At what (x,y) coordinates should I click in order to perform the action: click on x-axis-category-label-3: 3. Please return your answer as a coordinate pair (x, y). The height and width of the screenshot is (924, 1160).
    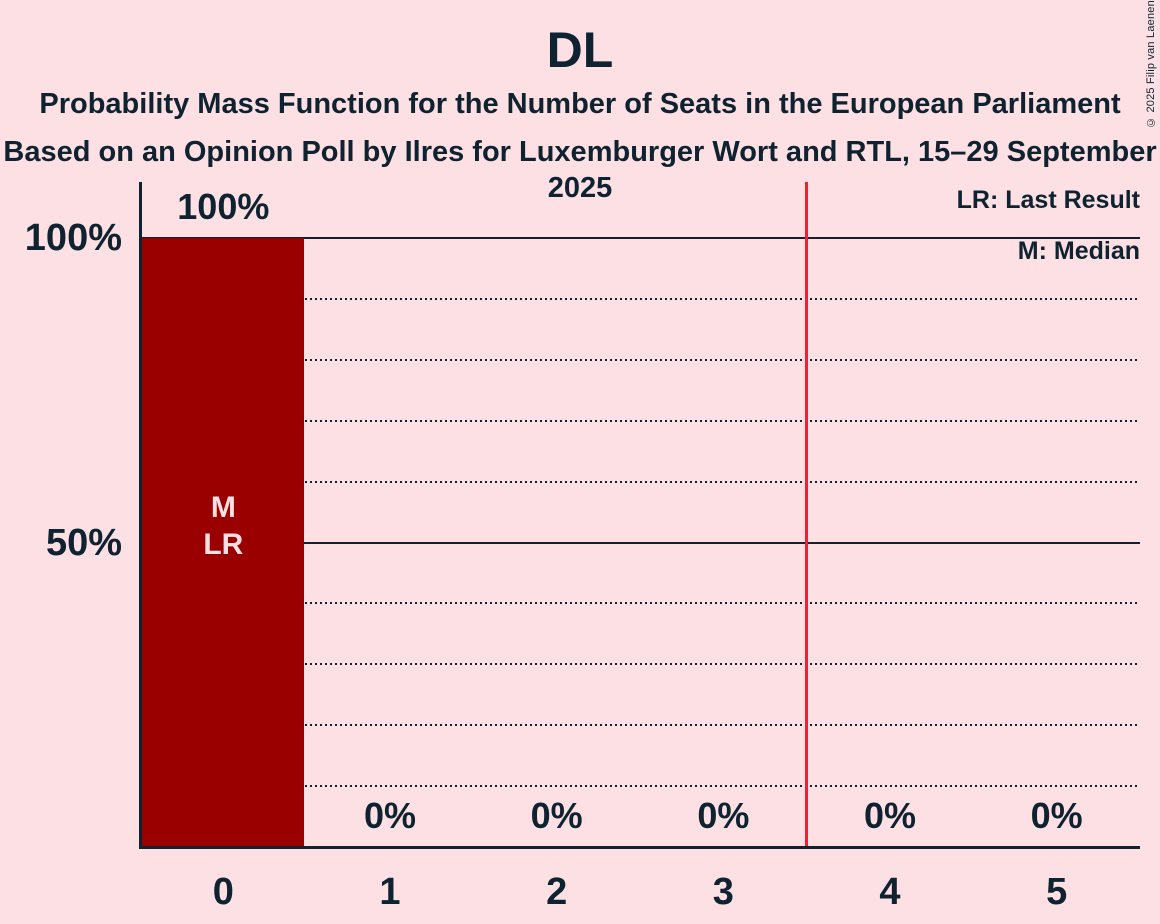
    Looking at the image, I should click on (723, 892).